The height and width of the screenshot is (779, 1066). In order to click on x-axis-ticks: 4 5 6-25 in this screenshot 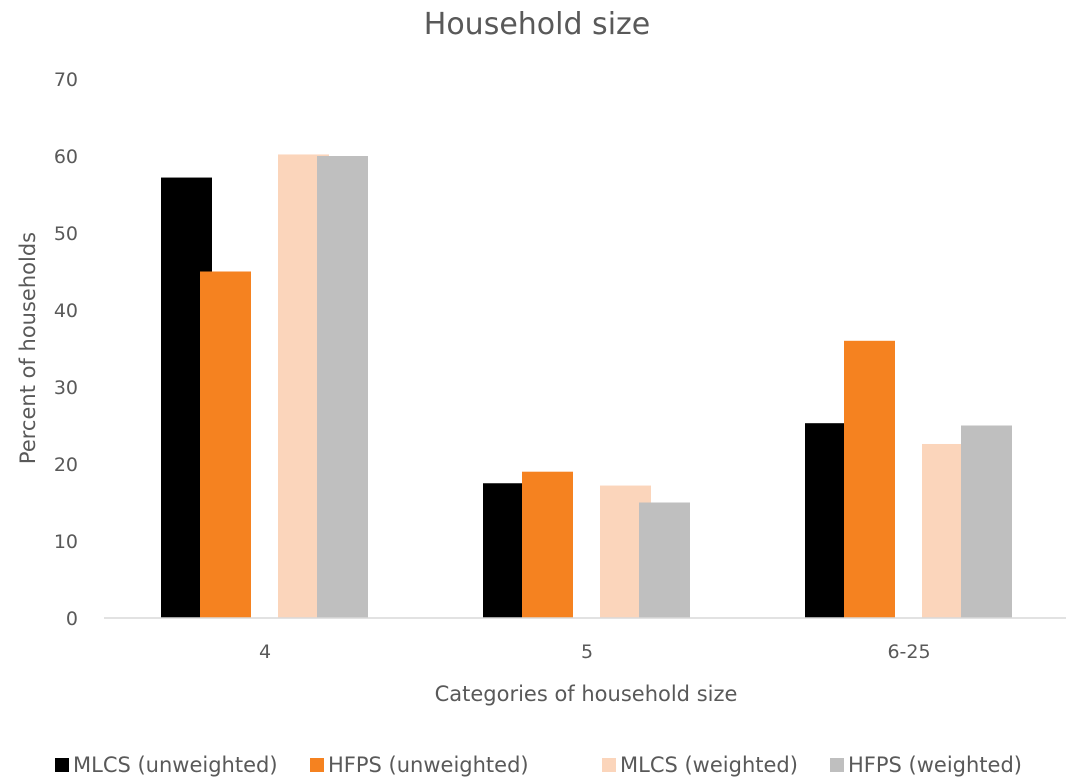, I will do `click(595, 652)`.